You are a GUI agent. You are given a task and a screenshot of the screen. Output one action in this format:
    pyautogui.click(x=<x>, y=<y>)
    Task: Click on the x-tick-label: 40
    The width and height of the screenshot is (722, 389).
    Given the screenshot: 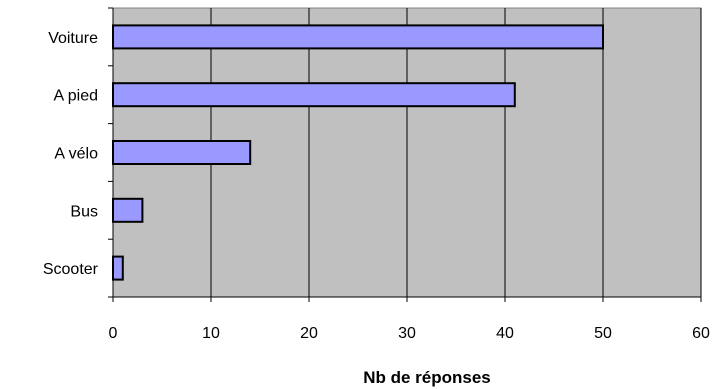 What is the action you would take?
    pyautogui.click(x=505, y=333)
    